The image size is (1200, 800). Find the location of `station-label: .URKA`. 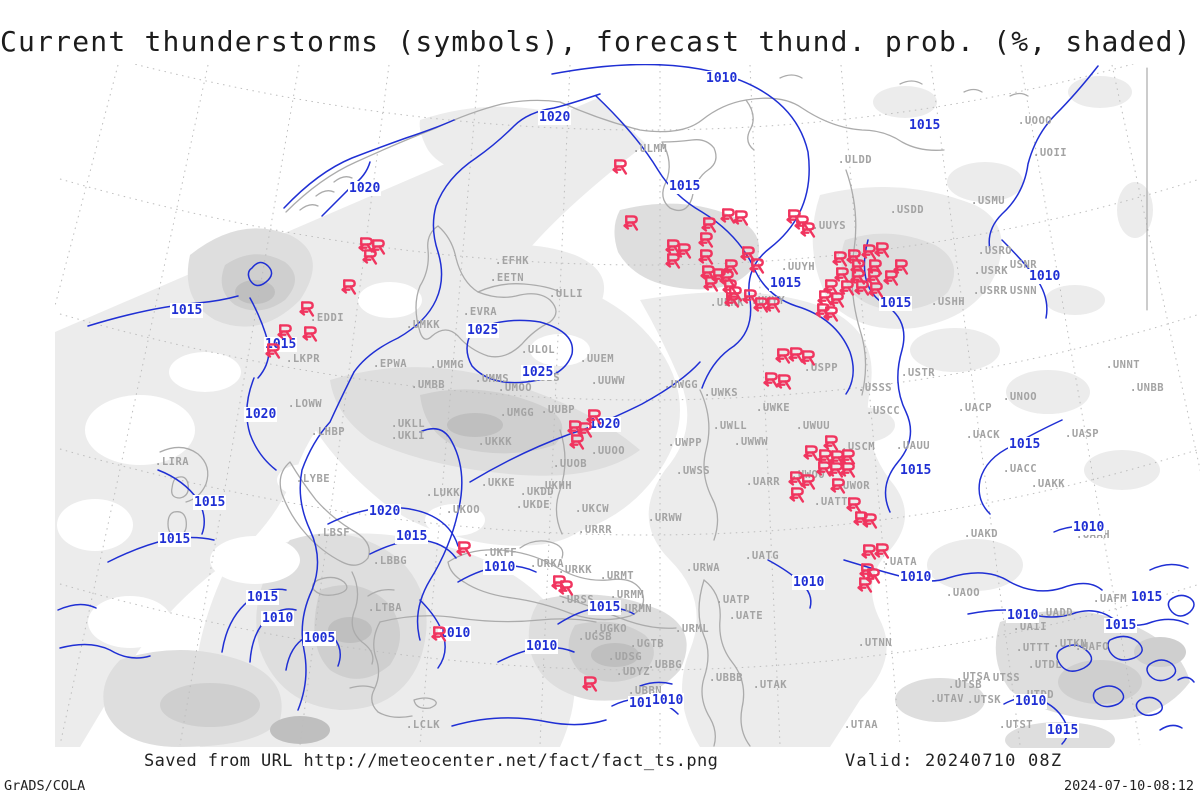

station-label: .URKA is located at coordinates (547, 564).